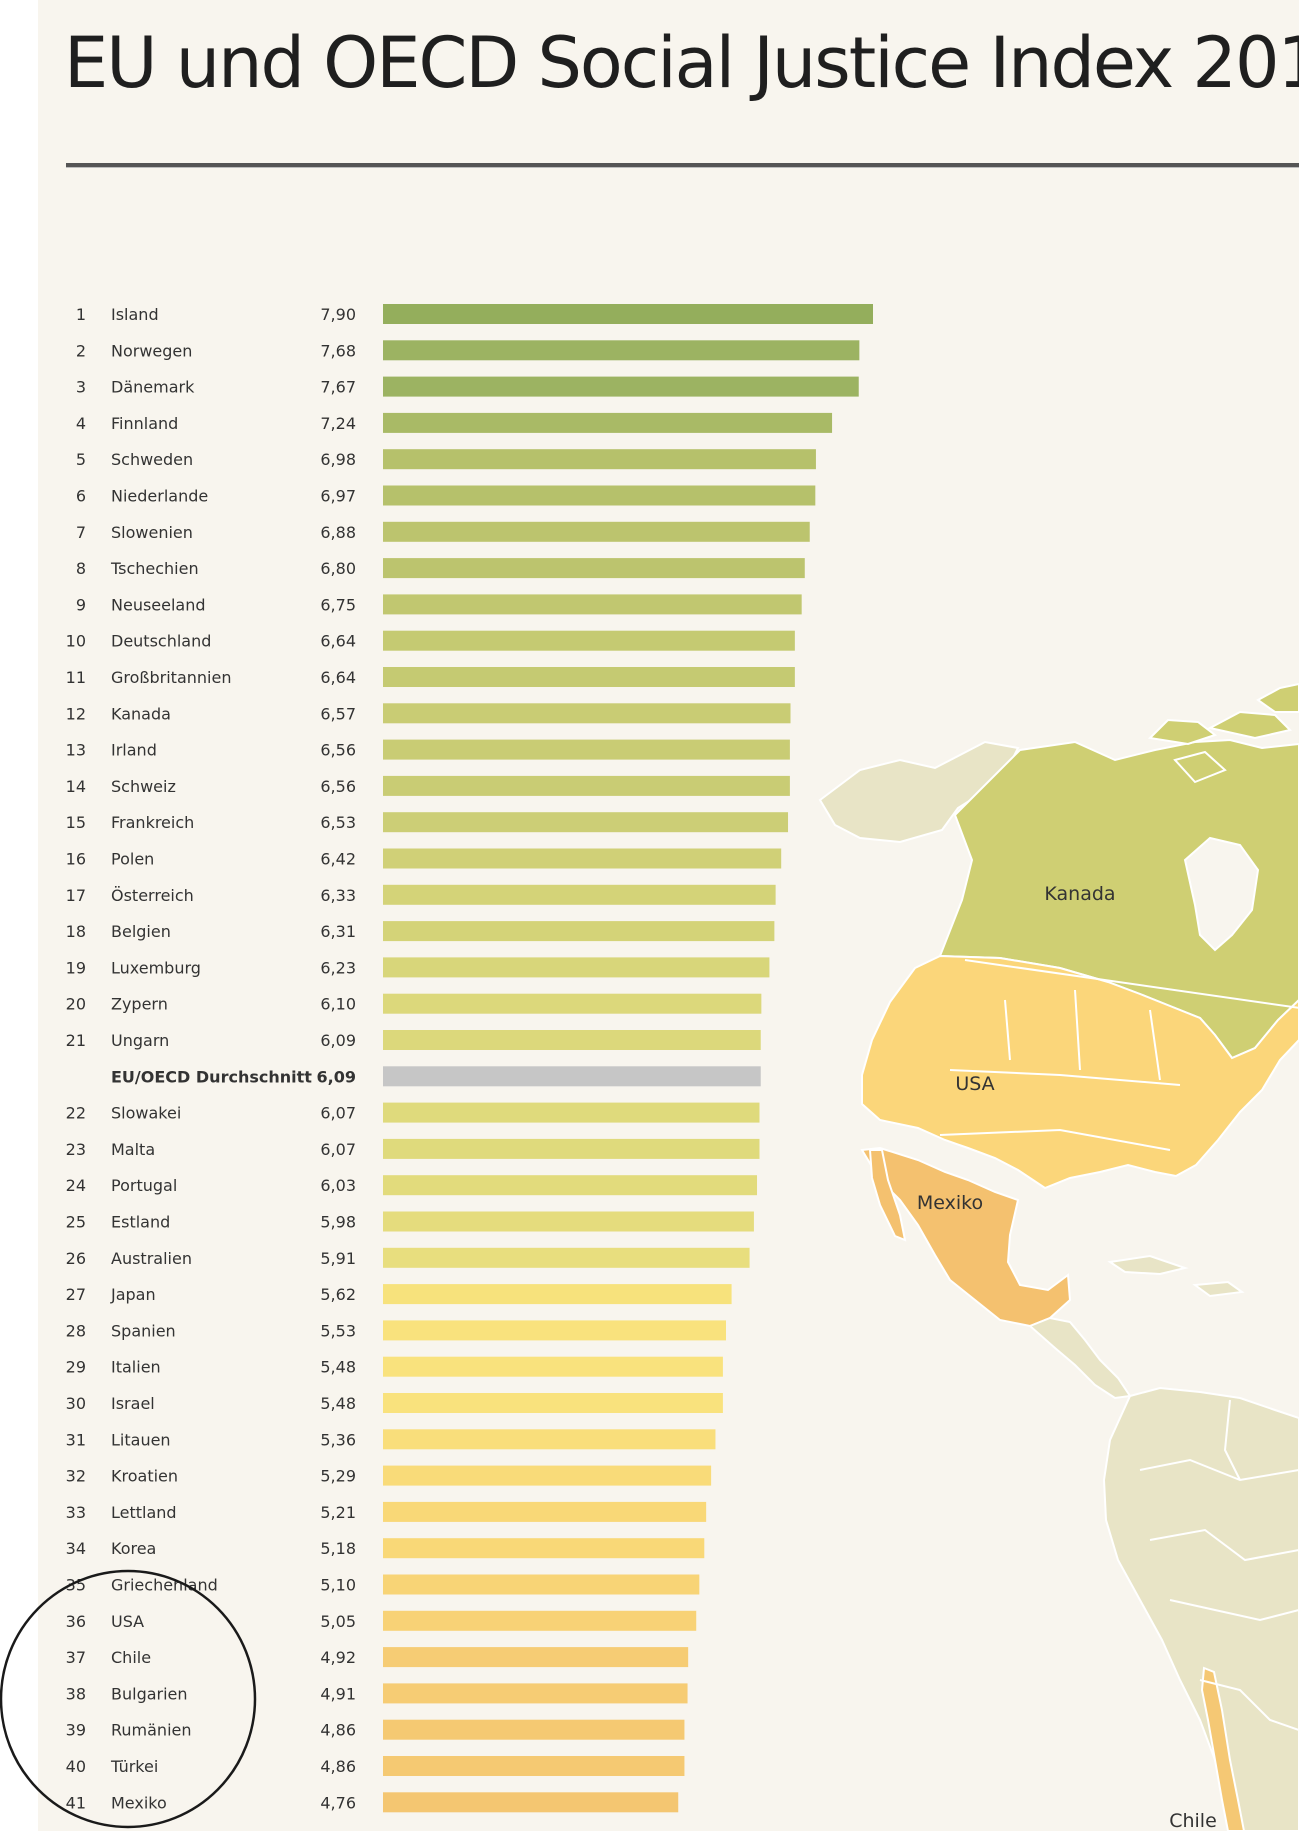 The image size is (1299, 1831). What do you see at coordinates (131, 1657) in the screenshot?
I see `row-country: Chile` at bounding box center [131, 1657].